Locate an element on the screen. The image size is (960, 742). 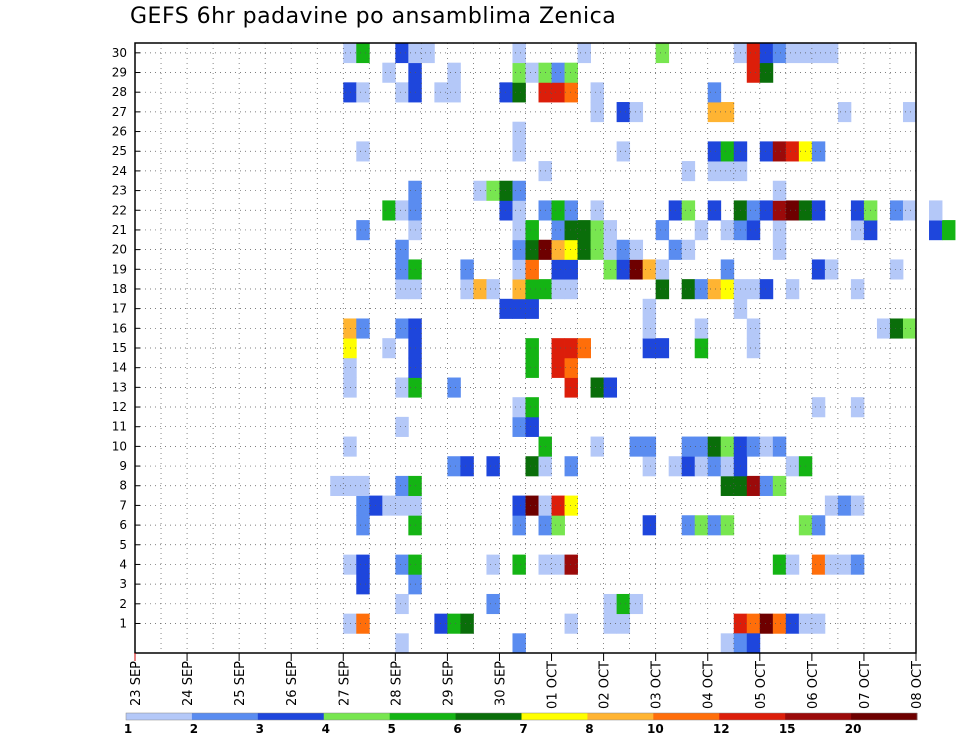
y-tick-label: 25 is located at coordinates (119, 151).